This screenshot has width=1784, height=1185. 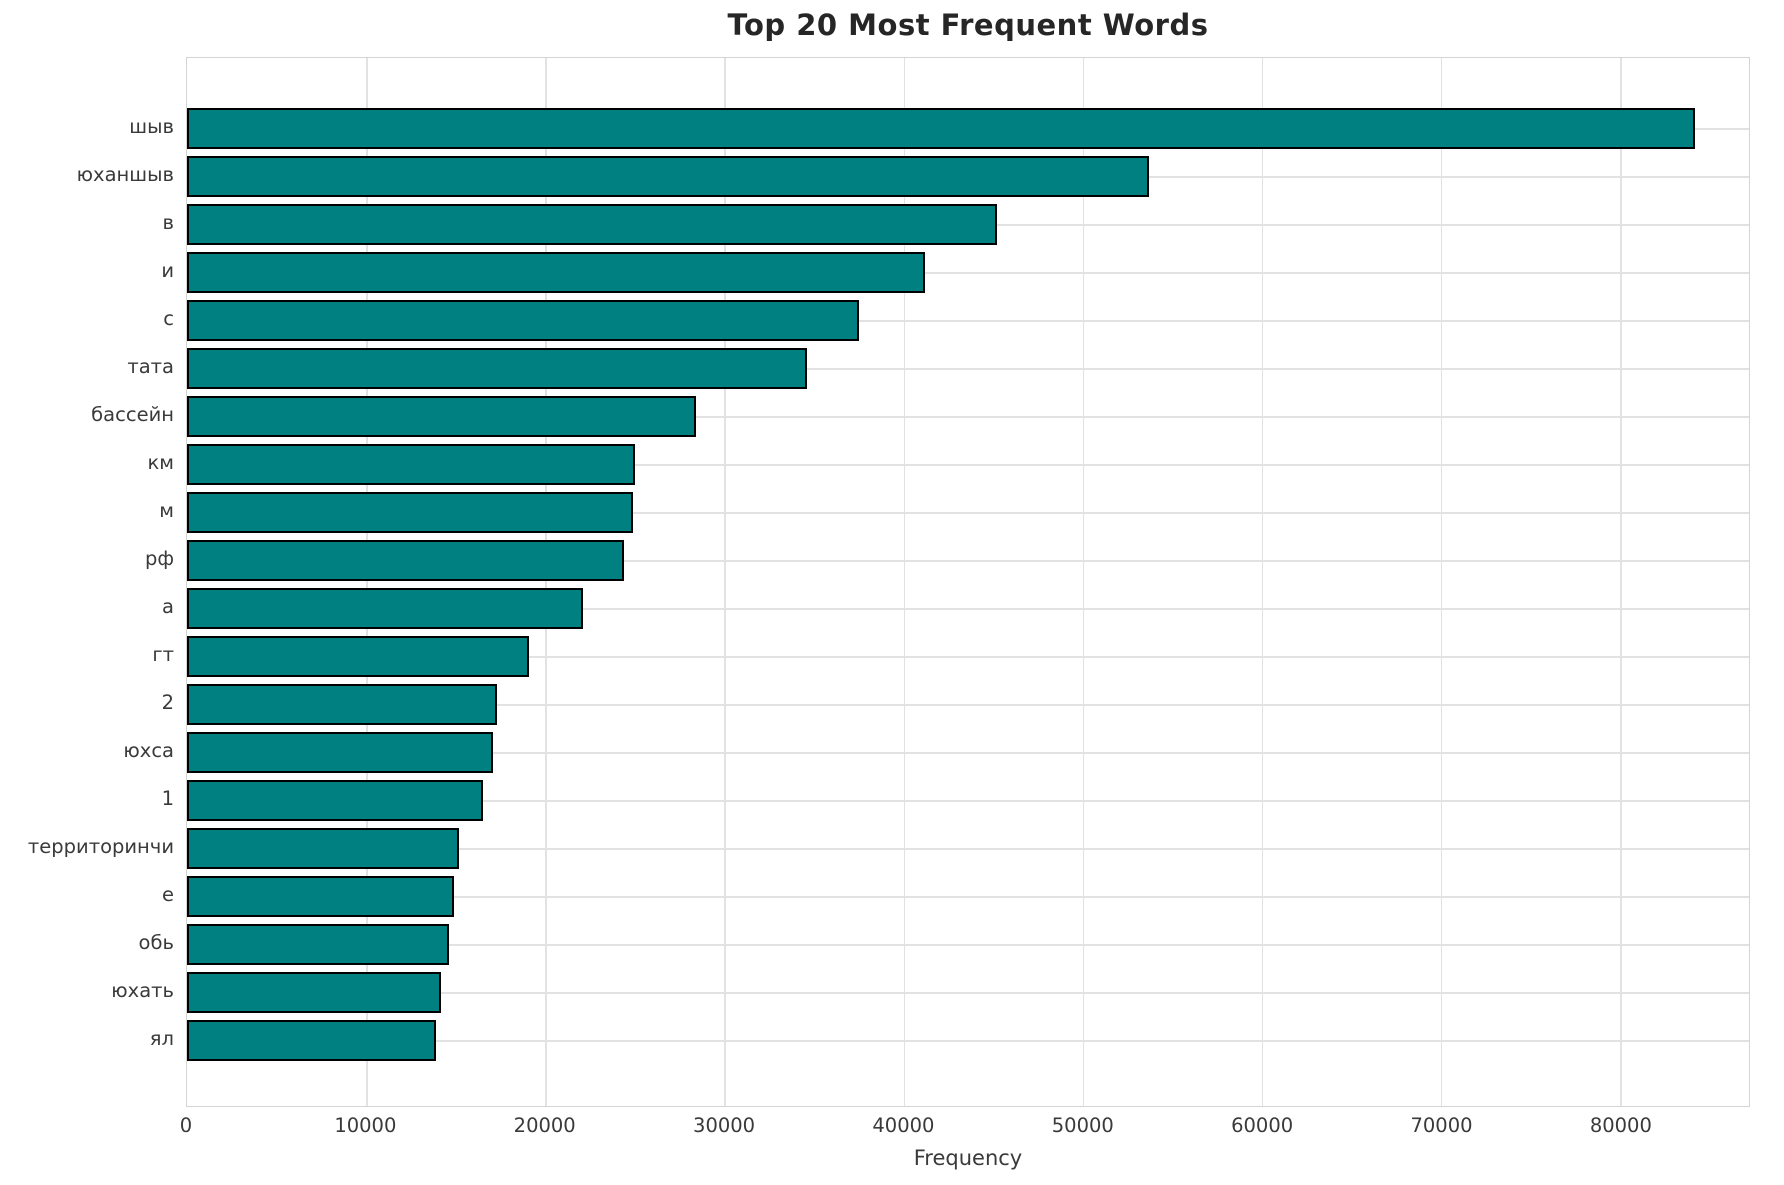 I want to click on bar-рф, so click(x=406, y=560).